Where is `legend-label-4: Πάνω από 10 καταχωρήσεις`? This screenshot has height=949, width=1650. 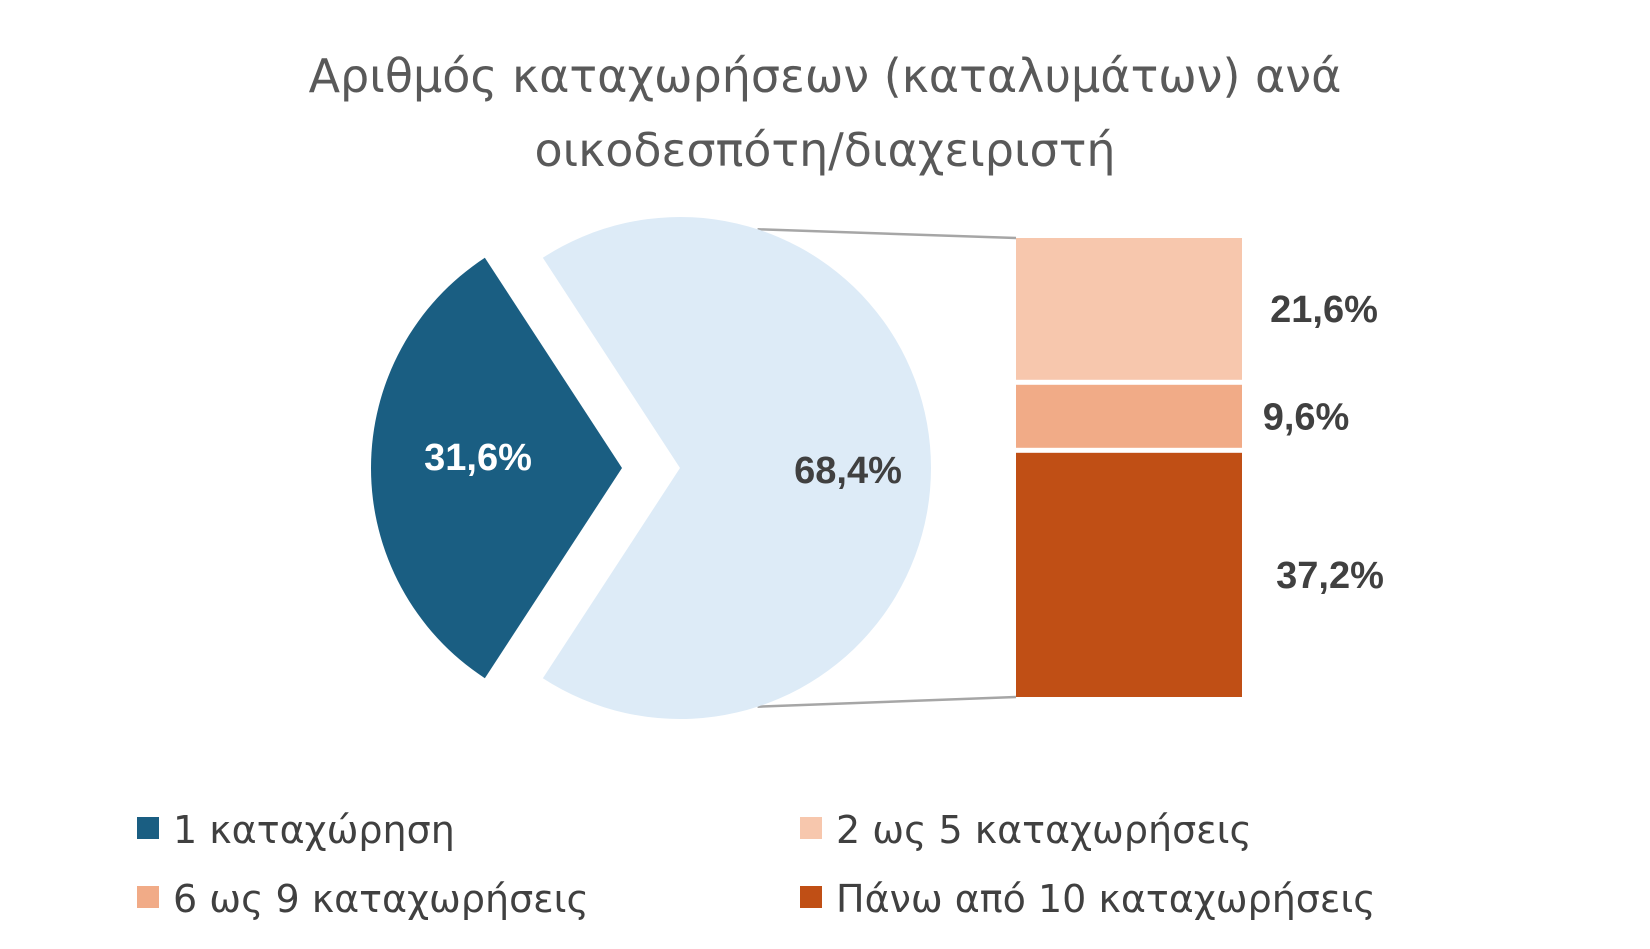 legend-label-4: Πάνω από 10 καταχωρήσεις is located at coordinates (1106, 899).